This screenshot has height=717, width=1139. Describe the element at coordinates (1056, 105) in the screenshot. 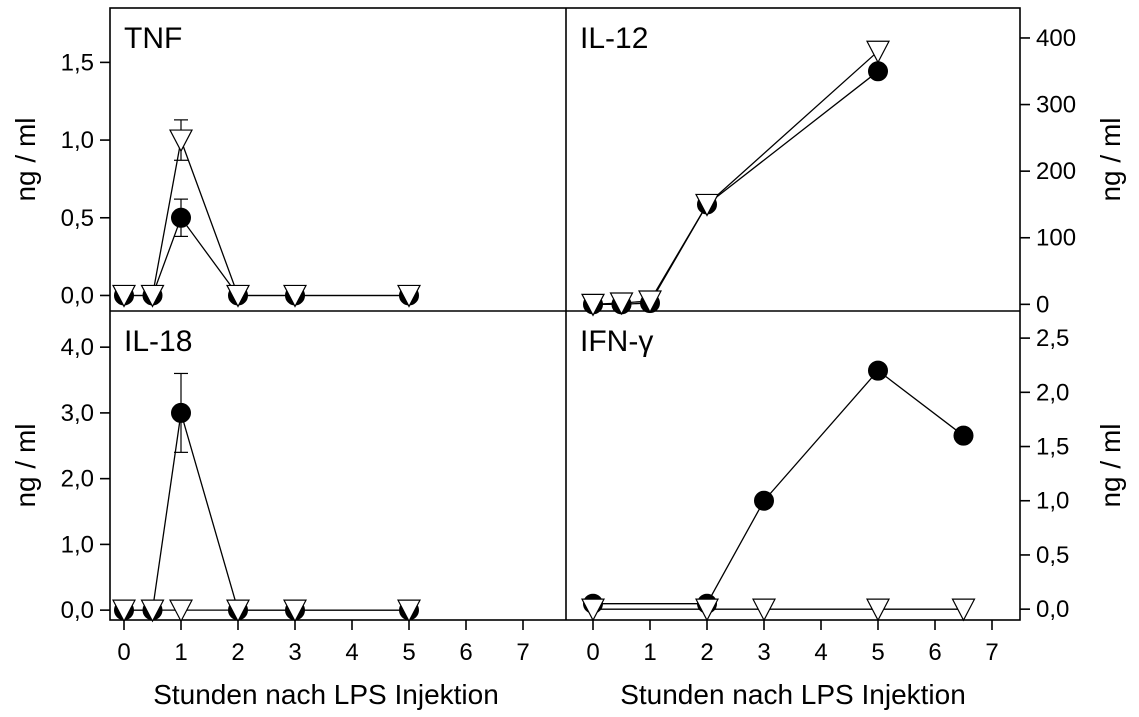

I see `y-tick-label: 300` at that location.